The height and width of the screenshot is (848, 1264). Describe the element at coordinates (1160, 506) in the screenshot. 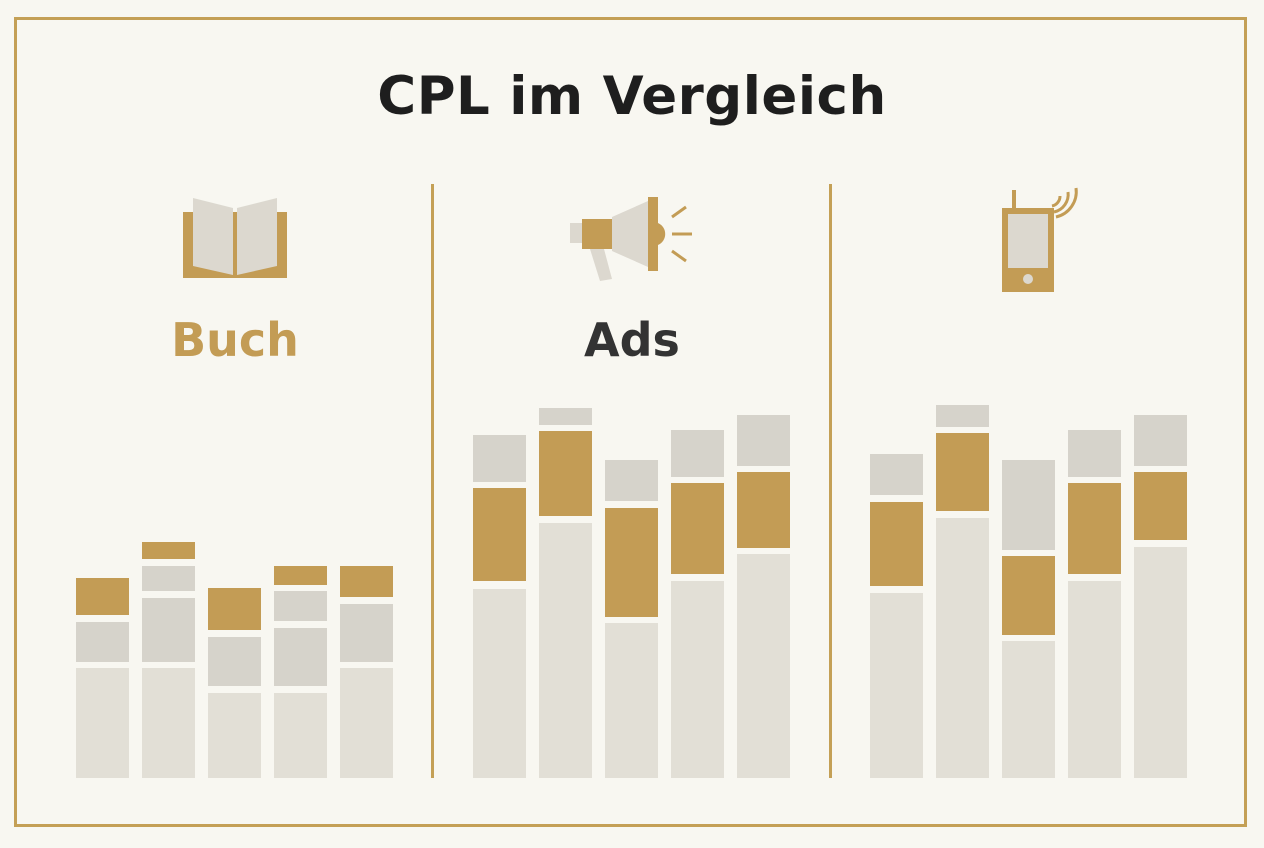

I see `bar-segment-chart3-bar5-seg2` at that location.